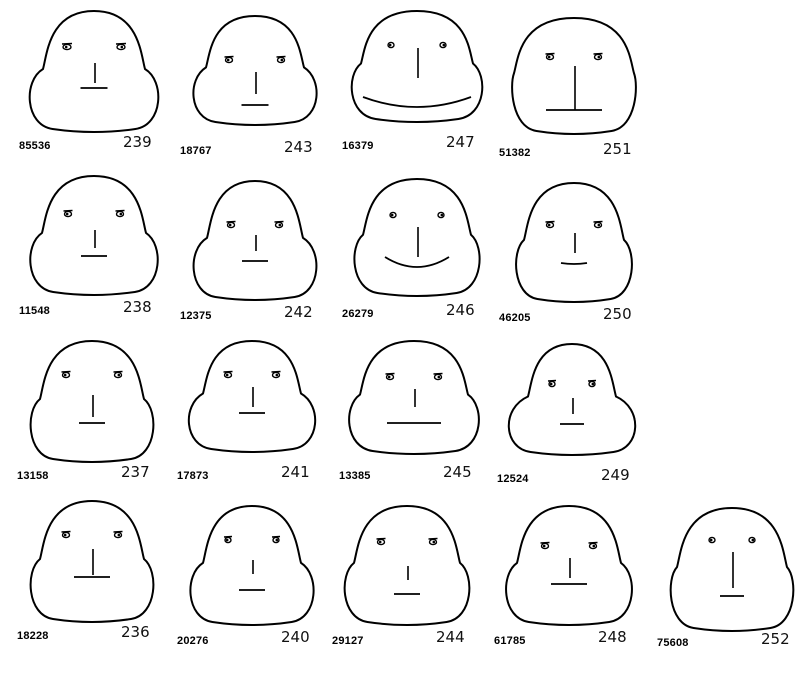  I want to click on mouth, so click(574, 263).